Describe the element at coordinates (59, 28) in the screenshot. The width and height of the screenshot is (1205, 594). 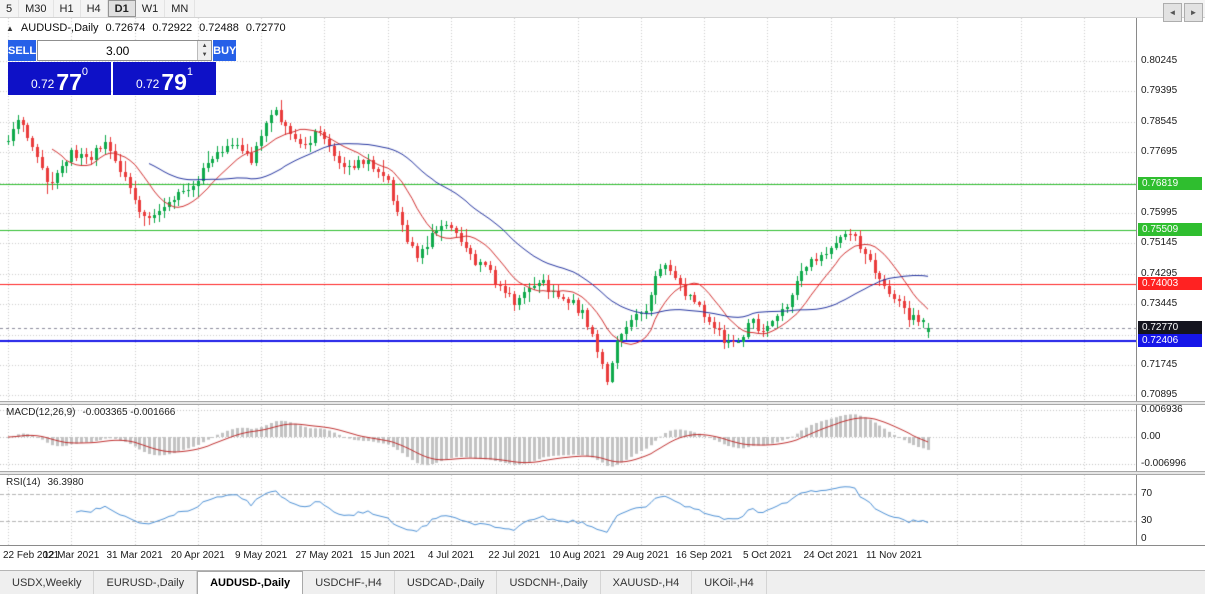
I see `chart-symbol-label: AUDUSD-,Daily` at that location.